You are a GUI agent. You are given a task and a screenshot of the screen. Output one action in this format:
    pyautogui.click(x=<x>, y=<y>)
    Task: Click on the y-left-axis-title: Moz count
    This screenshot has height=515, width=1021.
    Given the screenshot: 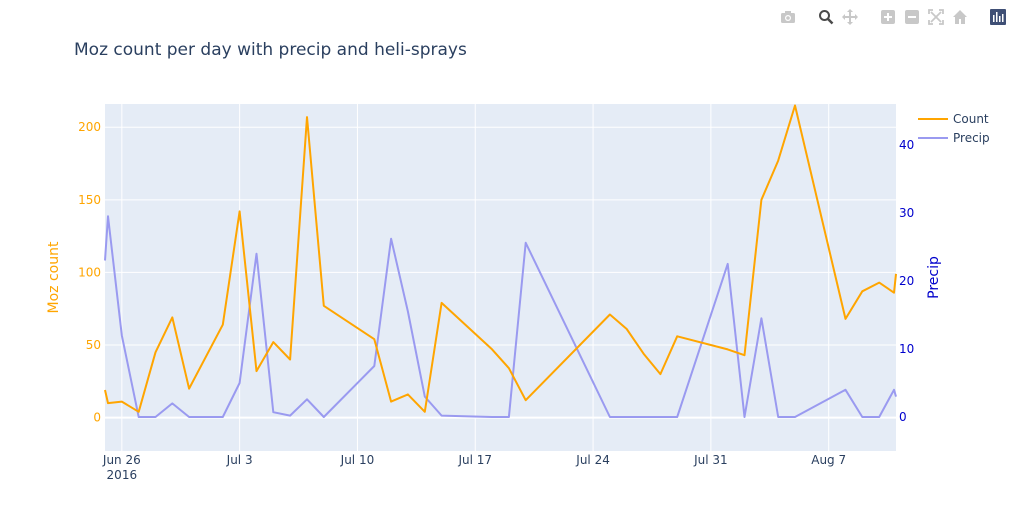 What is the action you would take?
    pyautogui.click(x=54, y=277)
    